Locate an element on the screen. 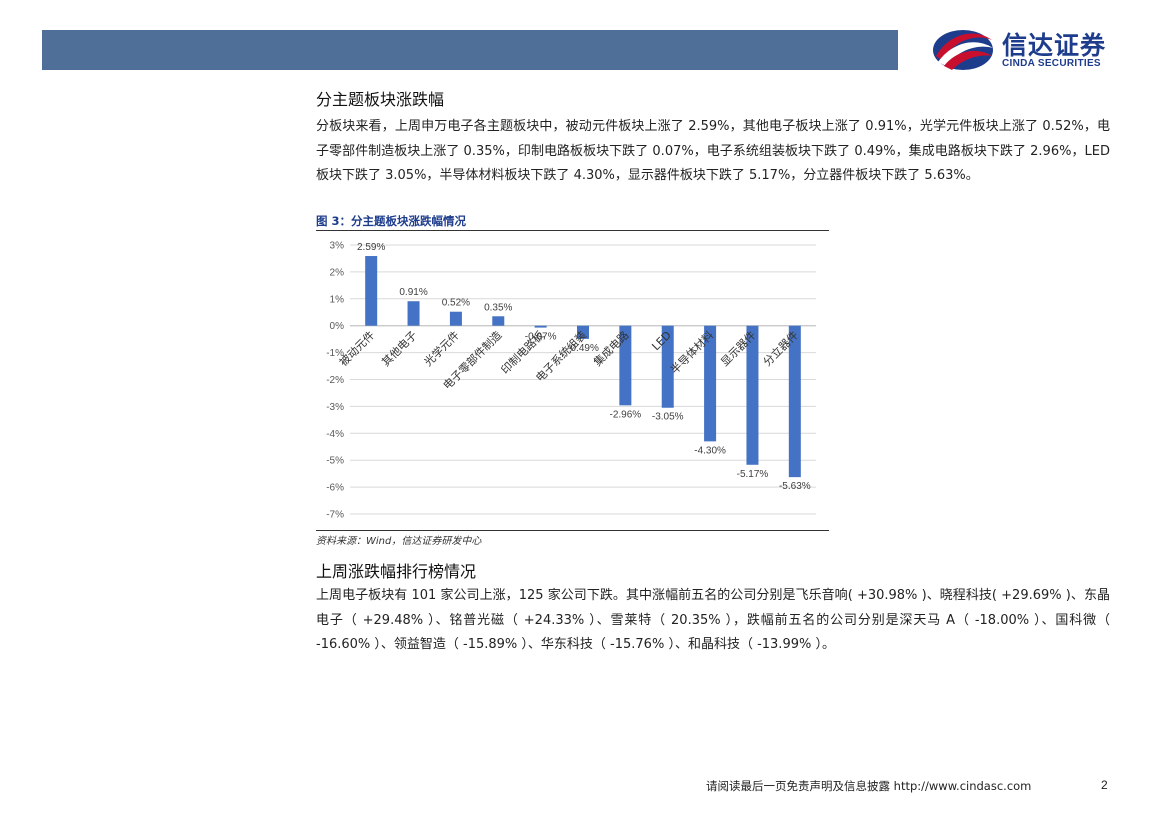  y-tick-label: -4% is located at coordinates (335, 434).